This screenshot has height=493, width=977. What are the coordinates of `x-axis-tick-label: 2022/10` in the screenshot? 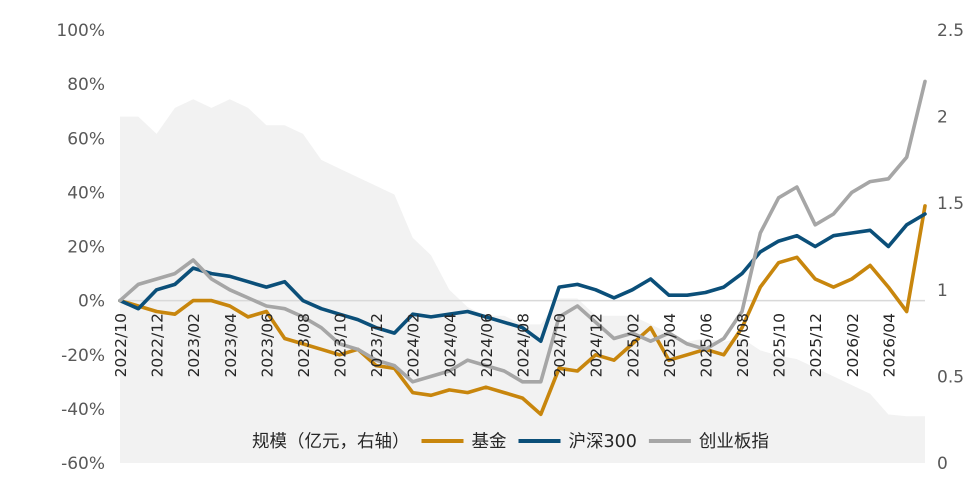 It's located at (121, 345).